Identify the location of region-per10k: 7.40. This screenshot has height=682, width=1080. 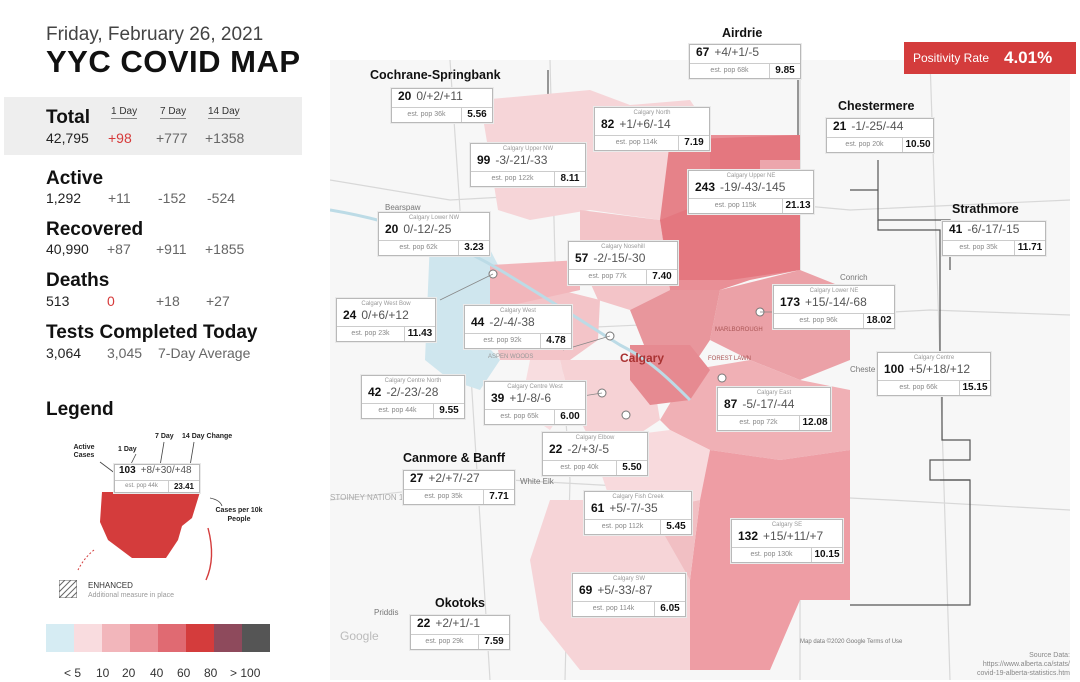
(662, 276).